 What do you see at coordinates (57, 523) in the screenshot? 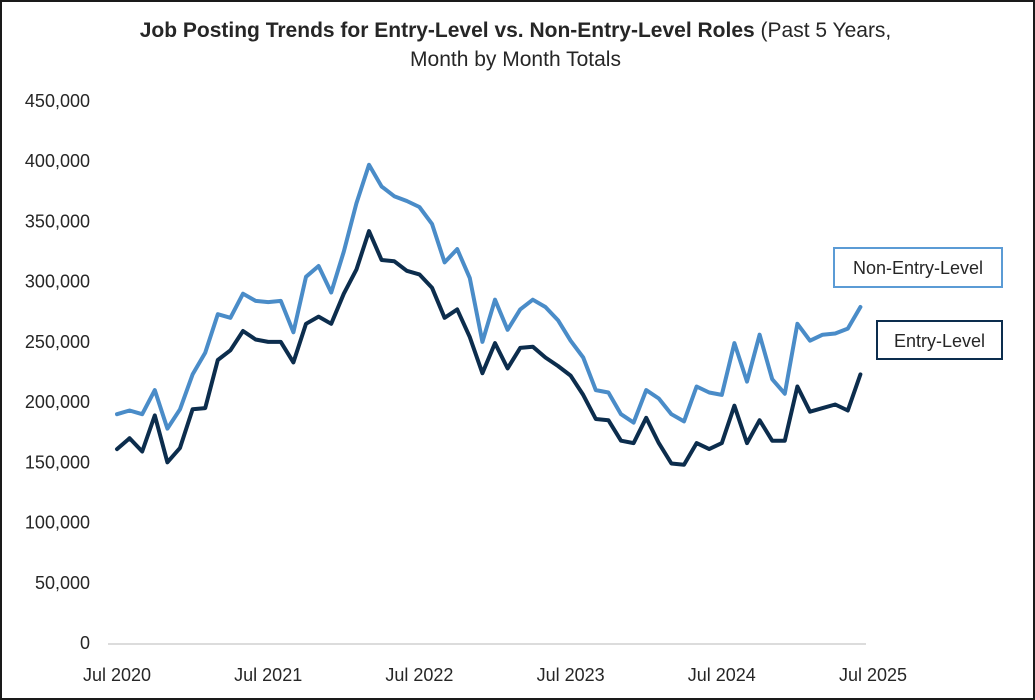
I see `y-tick-label: 100,000` at bounding box center [57, 523].